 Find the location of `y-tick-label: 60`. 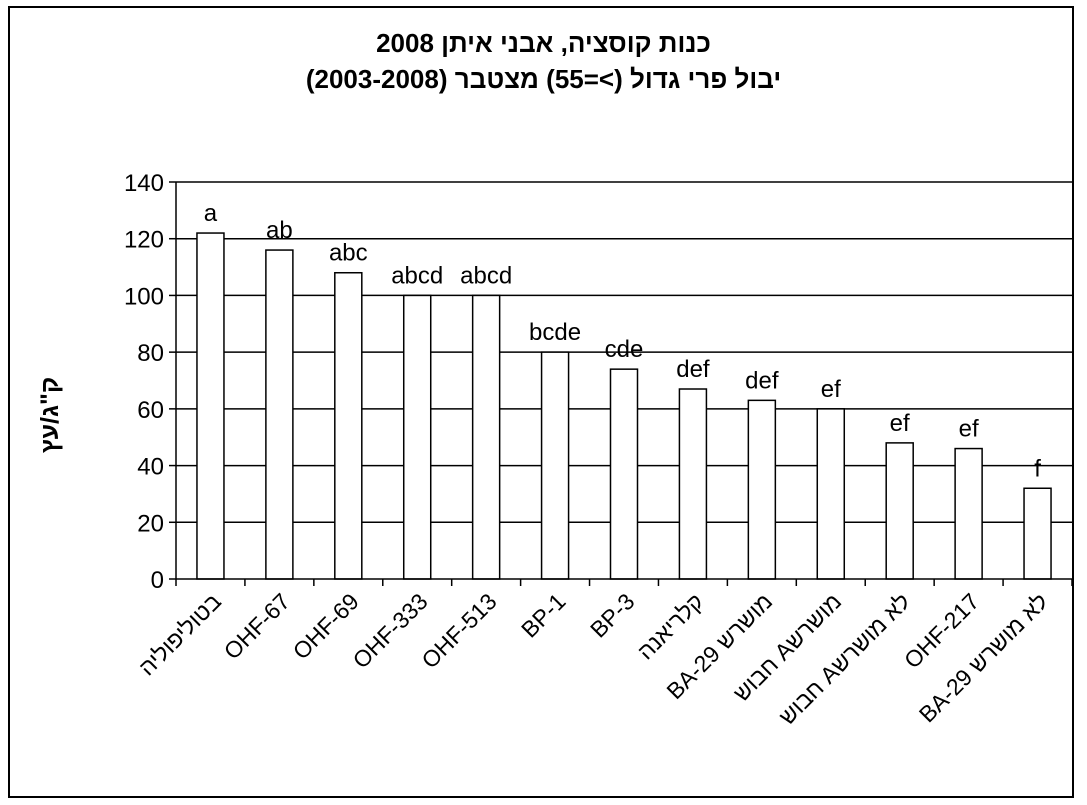

y-tick-label: 60 is located at coordinates (150, 410).